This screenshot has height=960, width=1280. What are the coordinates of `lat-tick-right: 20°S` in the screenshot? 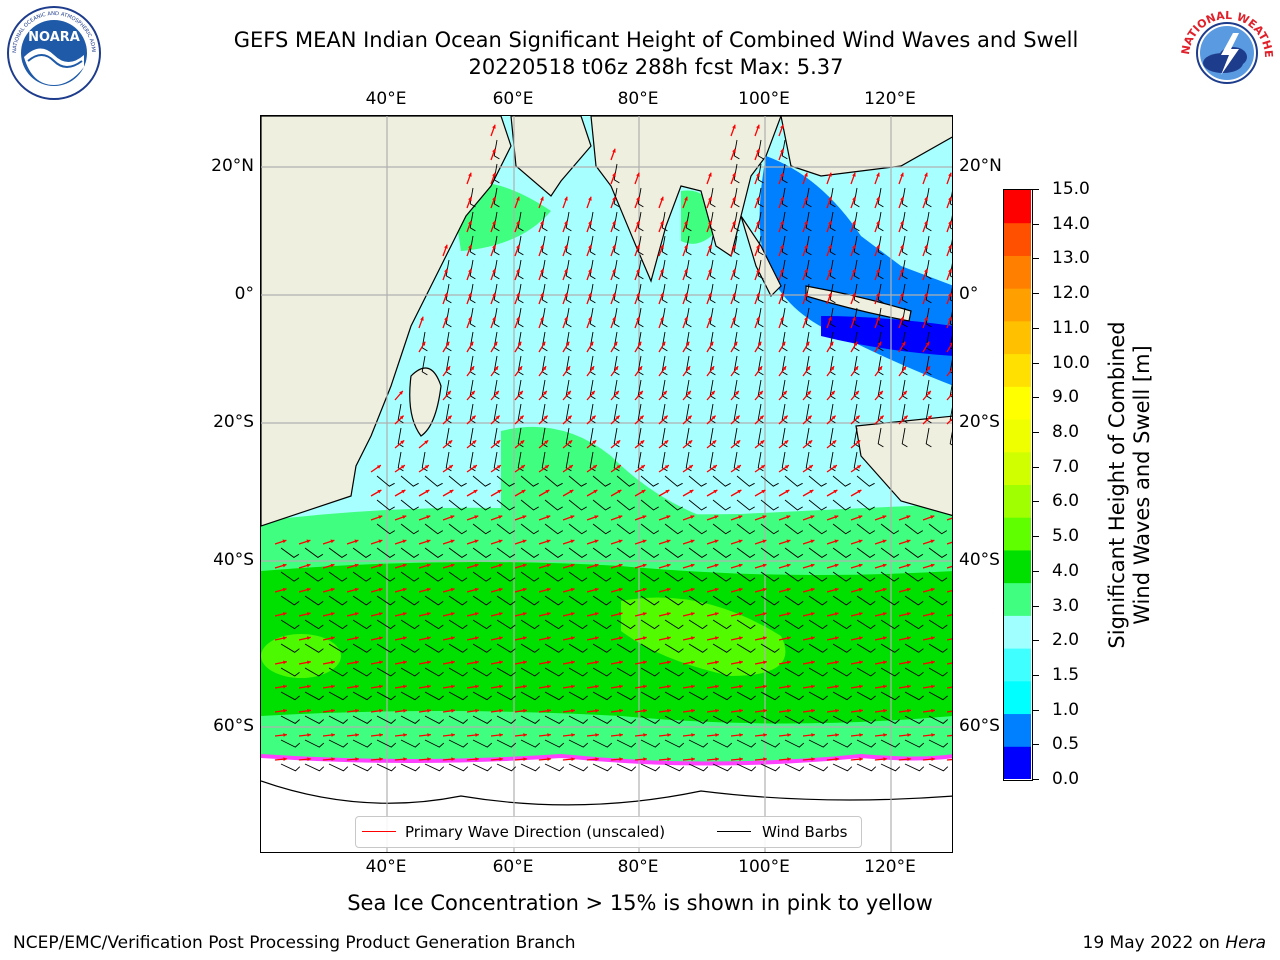 It's located at (979, 422).